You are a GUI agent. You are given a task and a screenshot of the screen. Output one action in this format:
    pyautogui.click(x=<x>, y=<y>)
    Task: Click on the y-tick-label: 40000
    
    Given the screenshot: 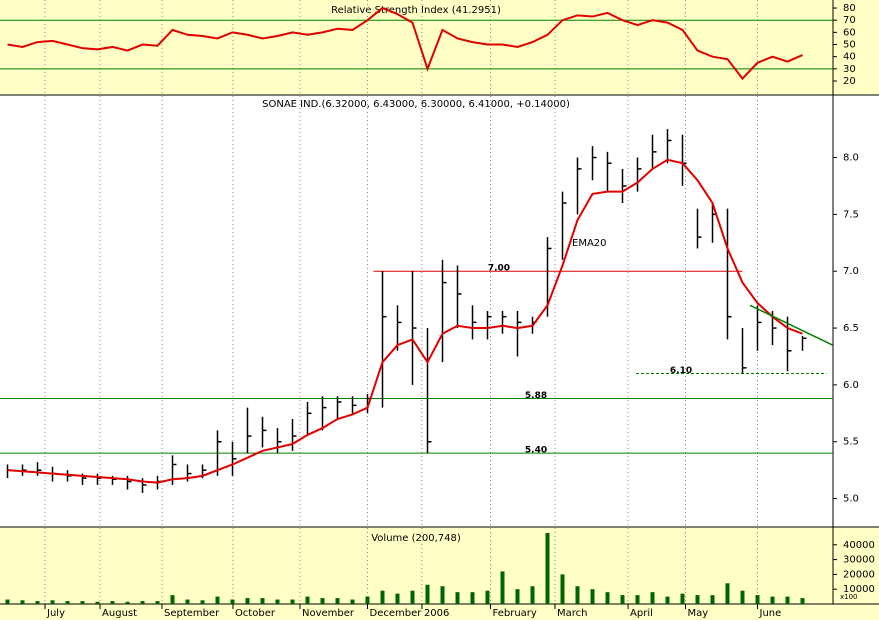 What is the action you would take?
    pyautogui.click(x=859, y=545)
    